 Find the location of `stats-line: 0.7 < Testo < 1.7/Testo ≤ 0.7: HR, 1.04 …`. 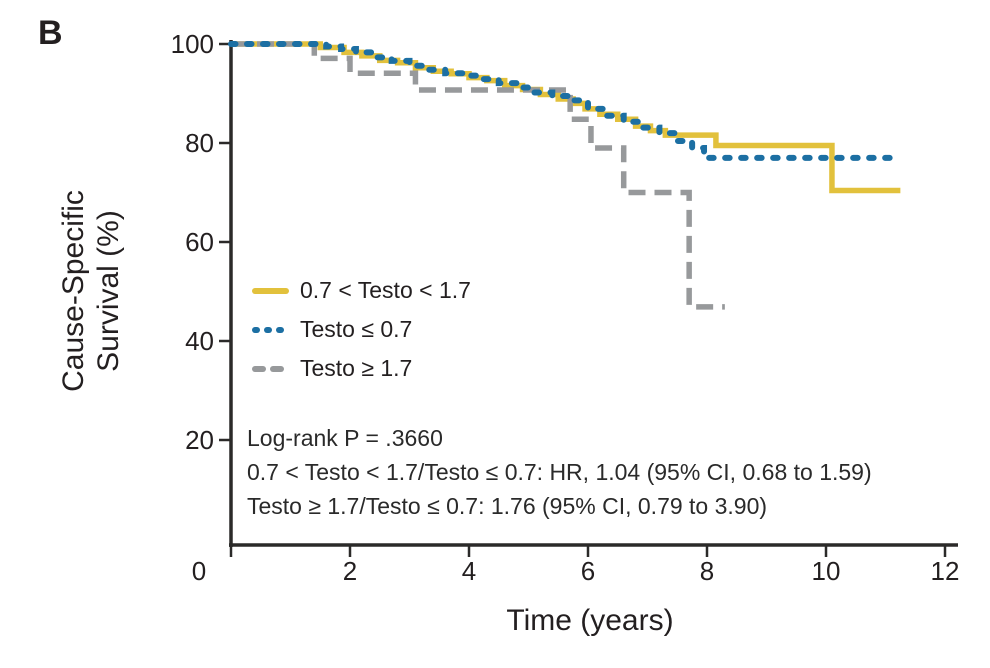

stats-line: 0.7 < Testo < 1.7/Testo ≤ 0.7: HR, 1.04 … is located at coordinates (559, 472).